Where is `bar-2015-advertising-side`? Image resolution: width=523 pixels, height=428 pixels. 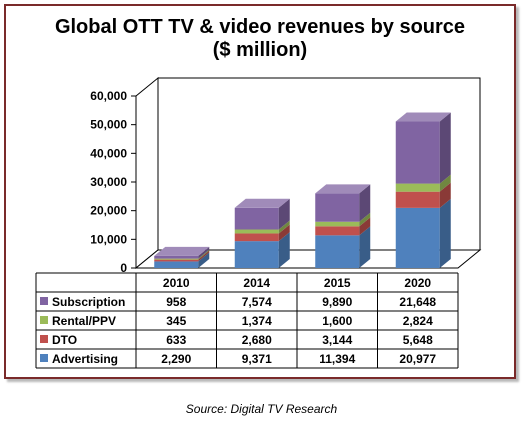
bar-2015-advertising-side is located at coordinates (365, 247).